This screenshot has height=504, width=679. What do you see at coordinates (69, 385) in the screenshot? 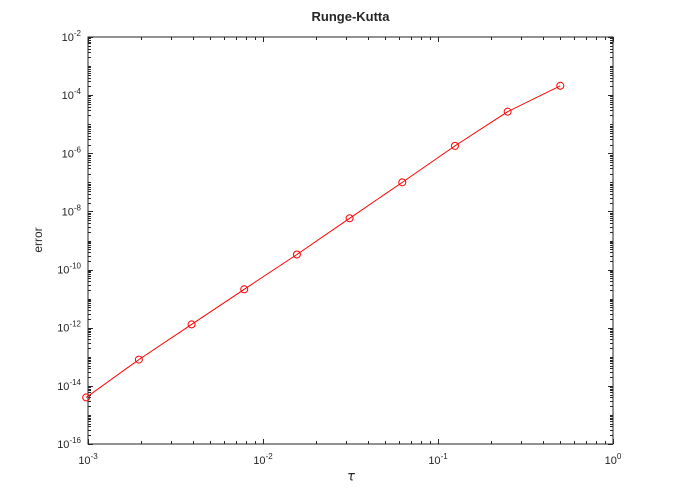
I see `y-tick-label: 10⁻¹⁴` at bounding box center [69, 385].